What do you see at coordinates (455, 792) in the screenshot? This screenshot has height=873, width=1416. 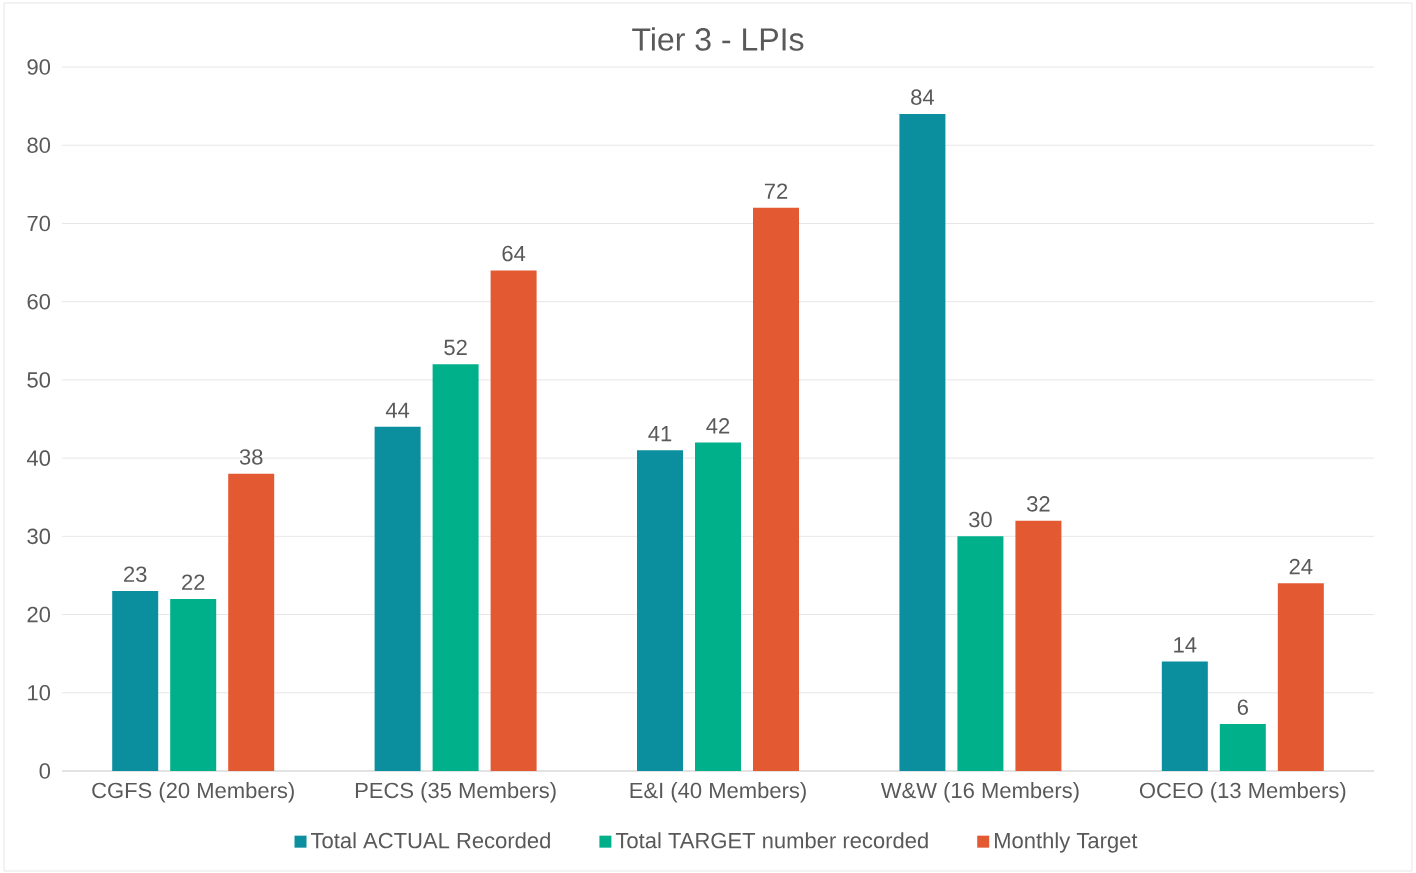 I see `x-tick-label: PECS (35 Members)` at bounding box center [455, 792].